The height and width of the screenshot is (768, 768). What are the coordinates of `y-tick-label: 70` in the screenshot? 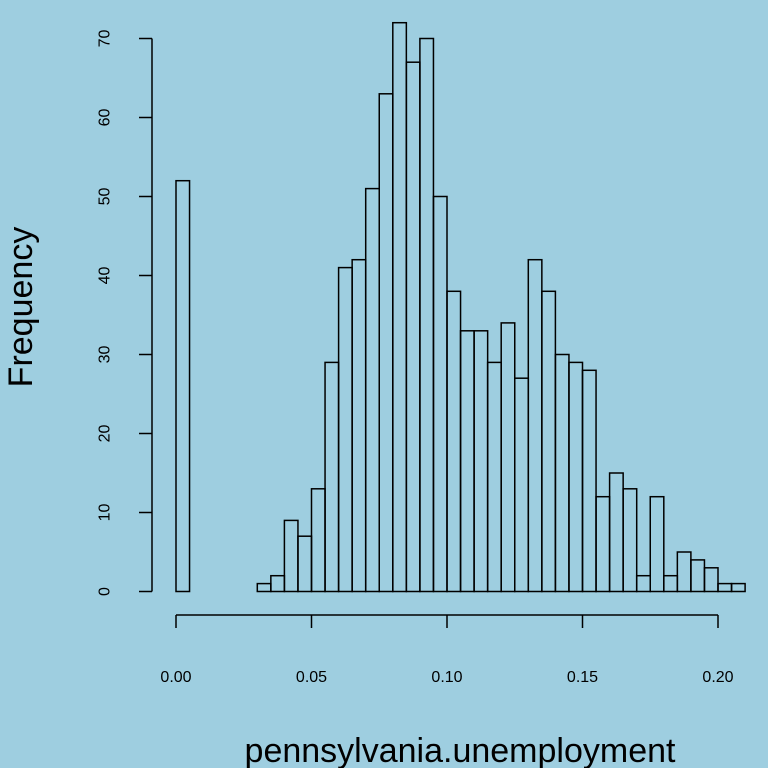 It's located at (105, 39).